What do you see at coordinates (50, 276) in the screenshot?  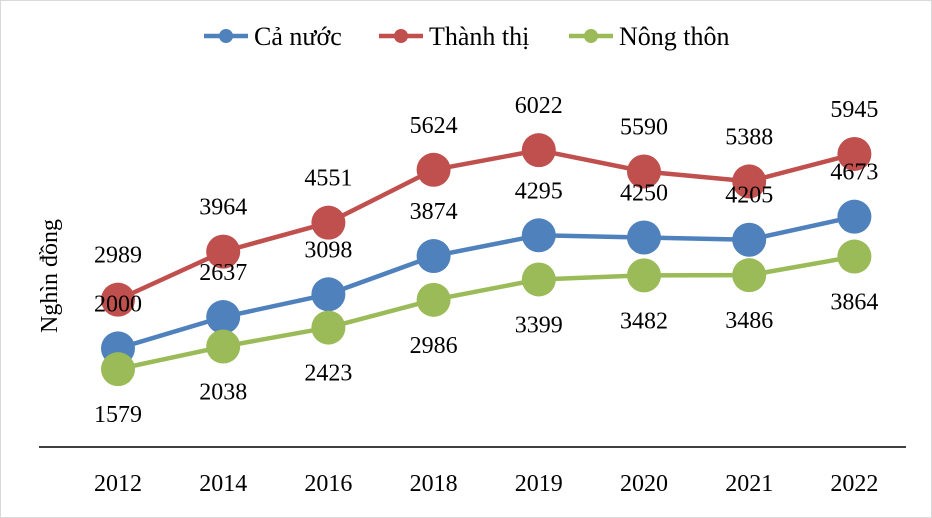 I see `y-axis-label: Nghìn đồng` at bounding box center [50, 276].